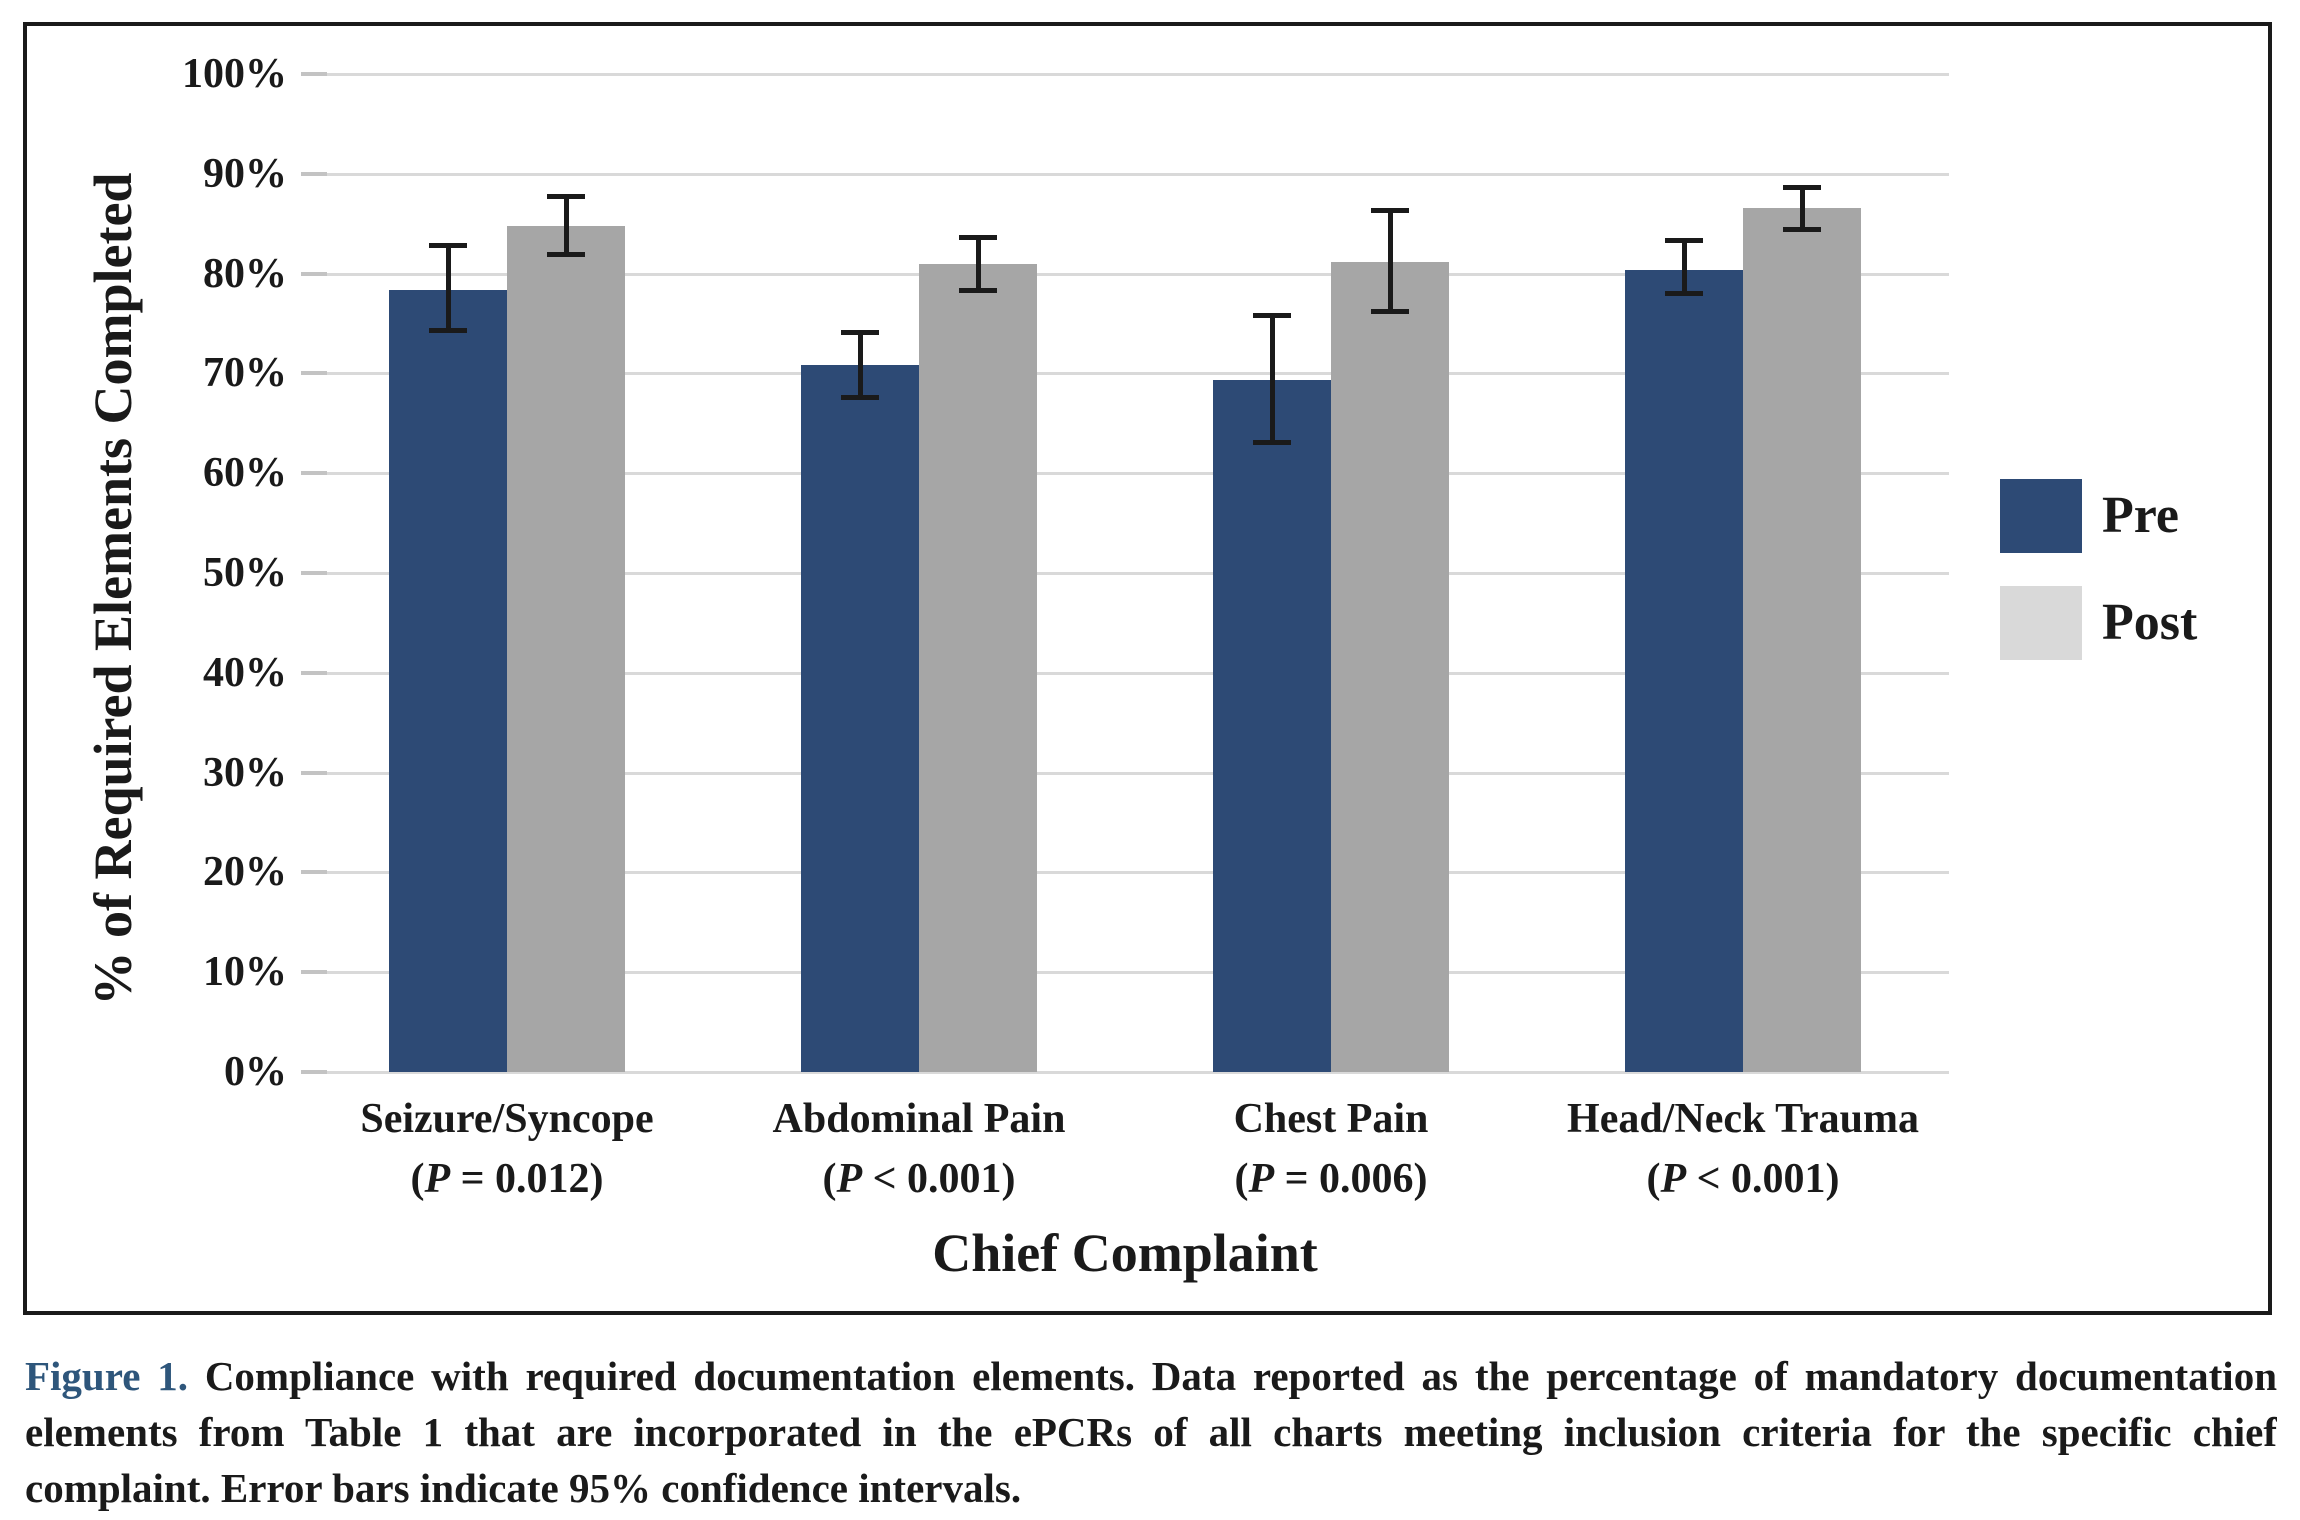  Describe the element at coordinates (1125, 573) in the screenshot. I see `gridline-50pct` at that location.